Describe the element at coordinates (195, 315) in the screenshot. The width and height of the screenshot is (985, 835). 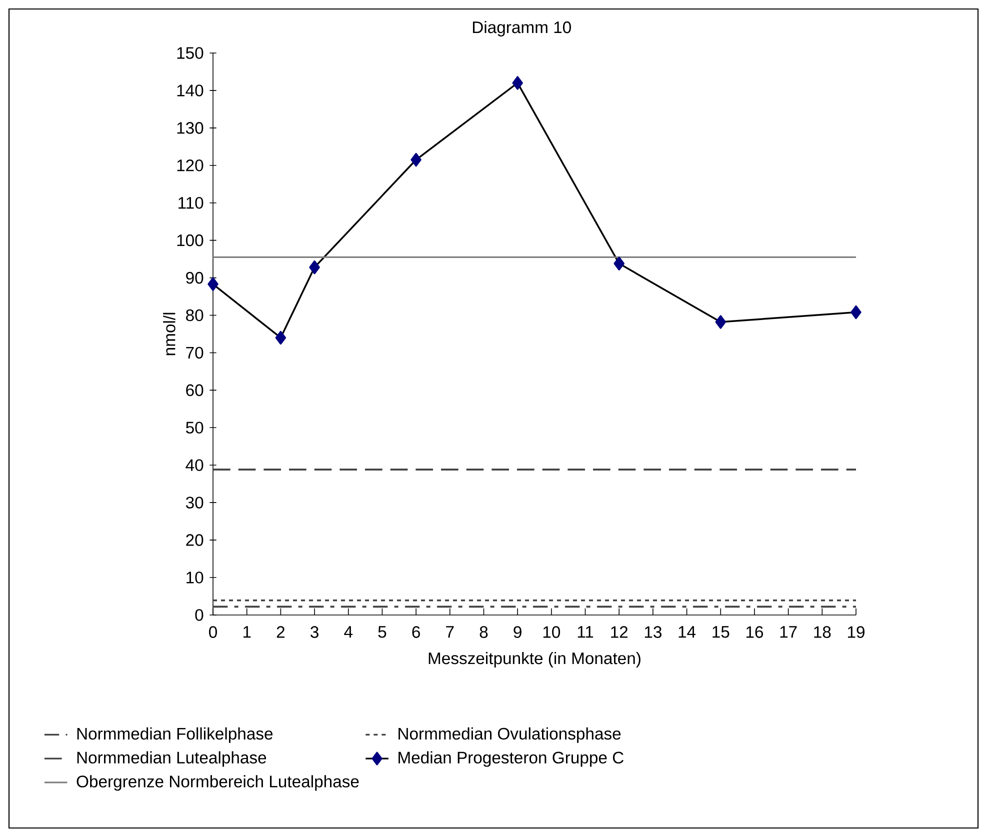
I see `y-tick-label: 80` at that location.